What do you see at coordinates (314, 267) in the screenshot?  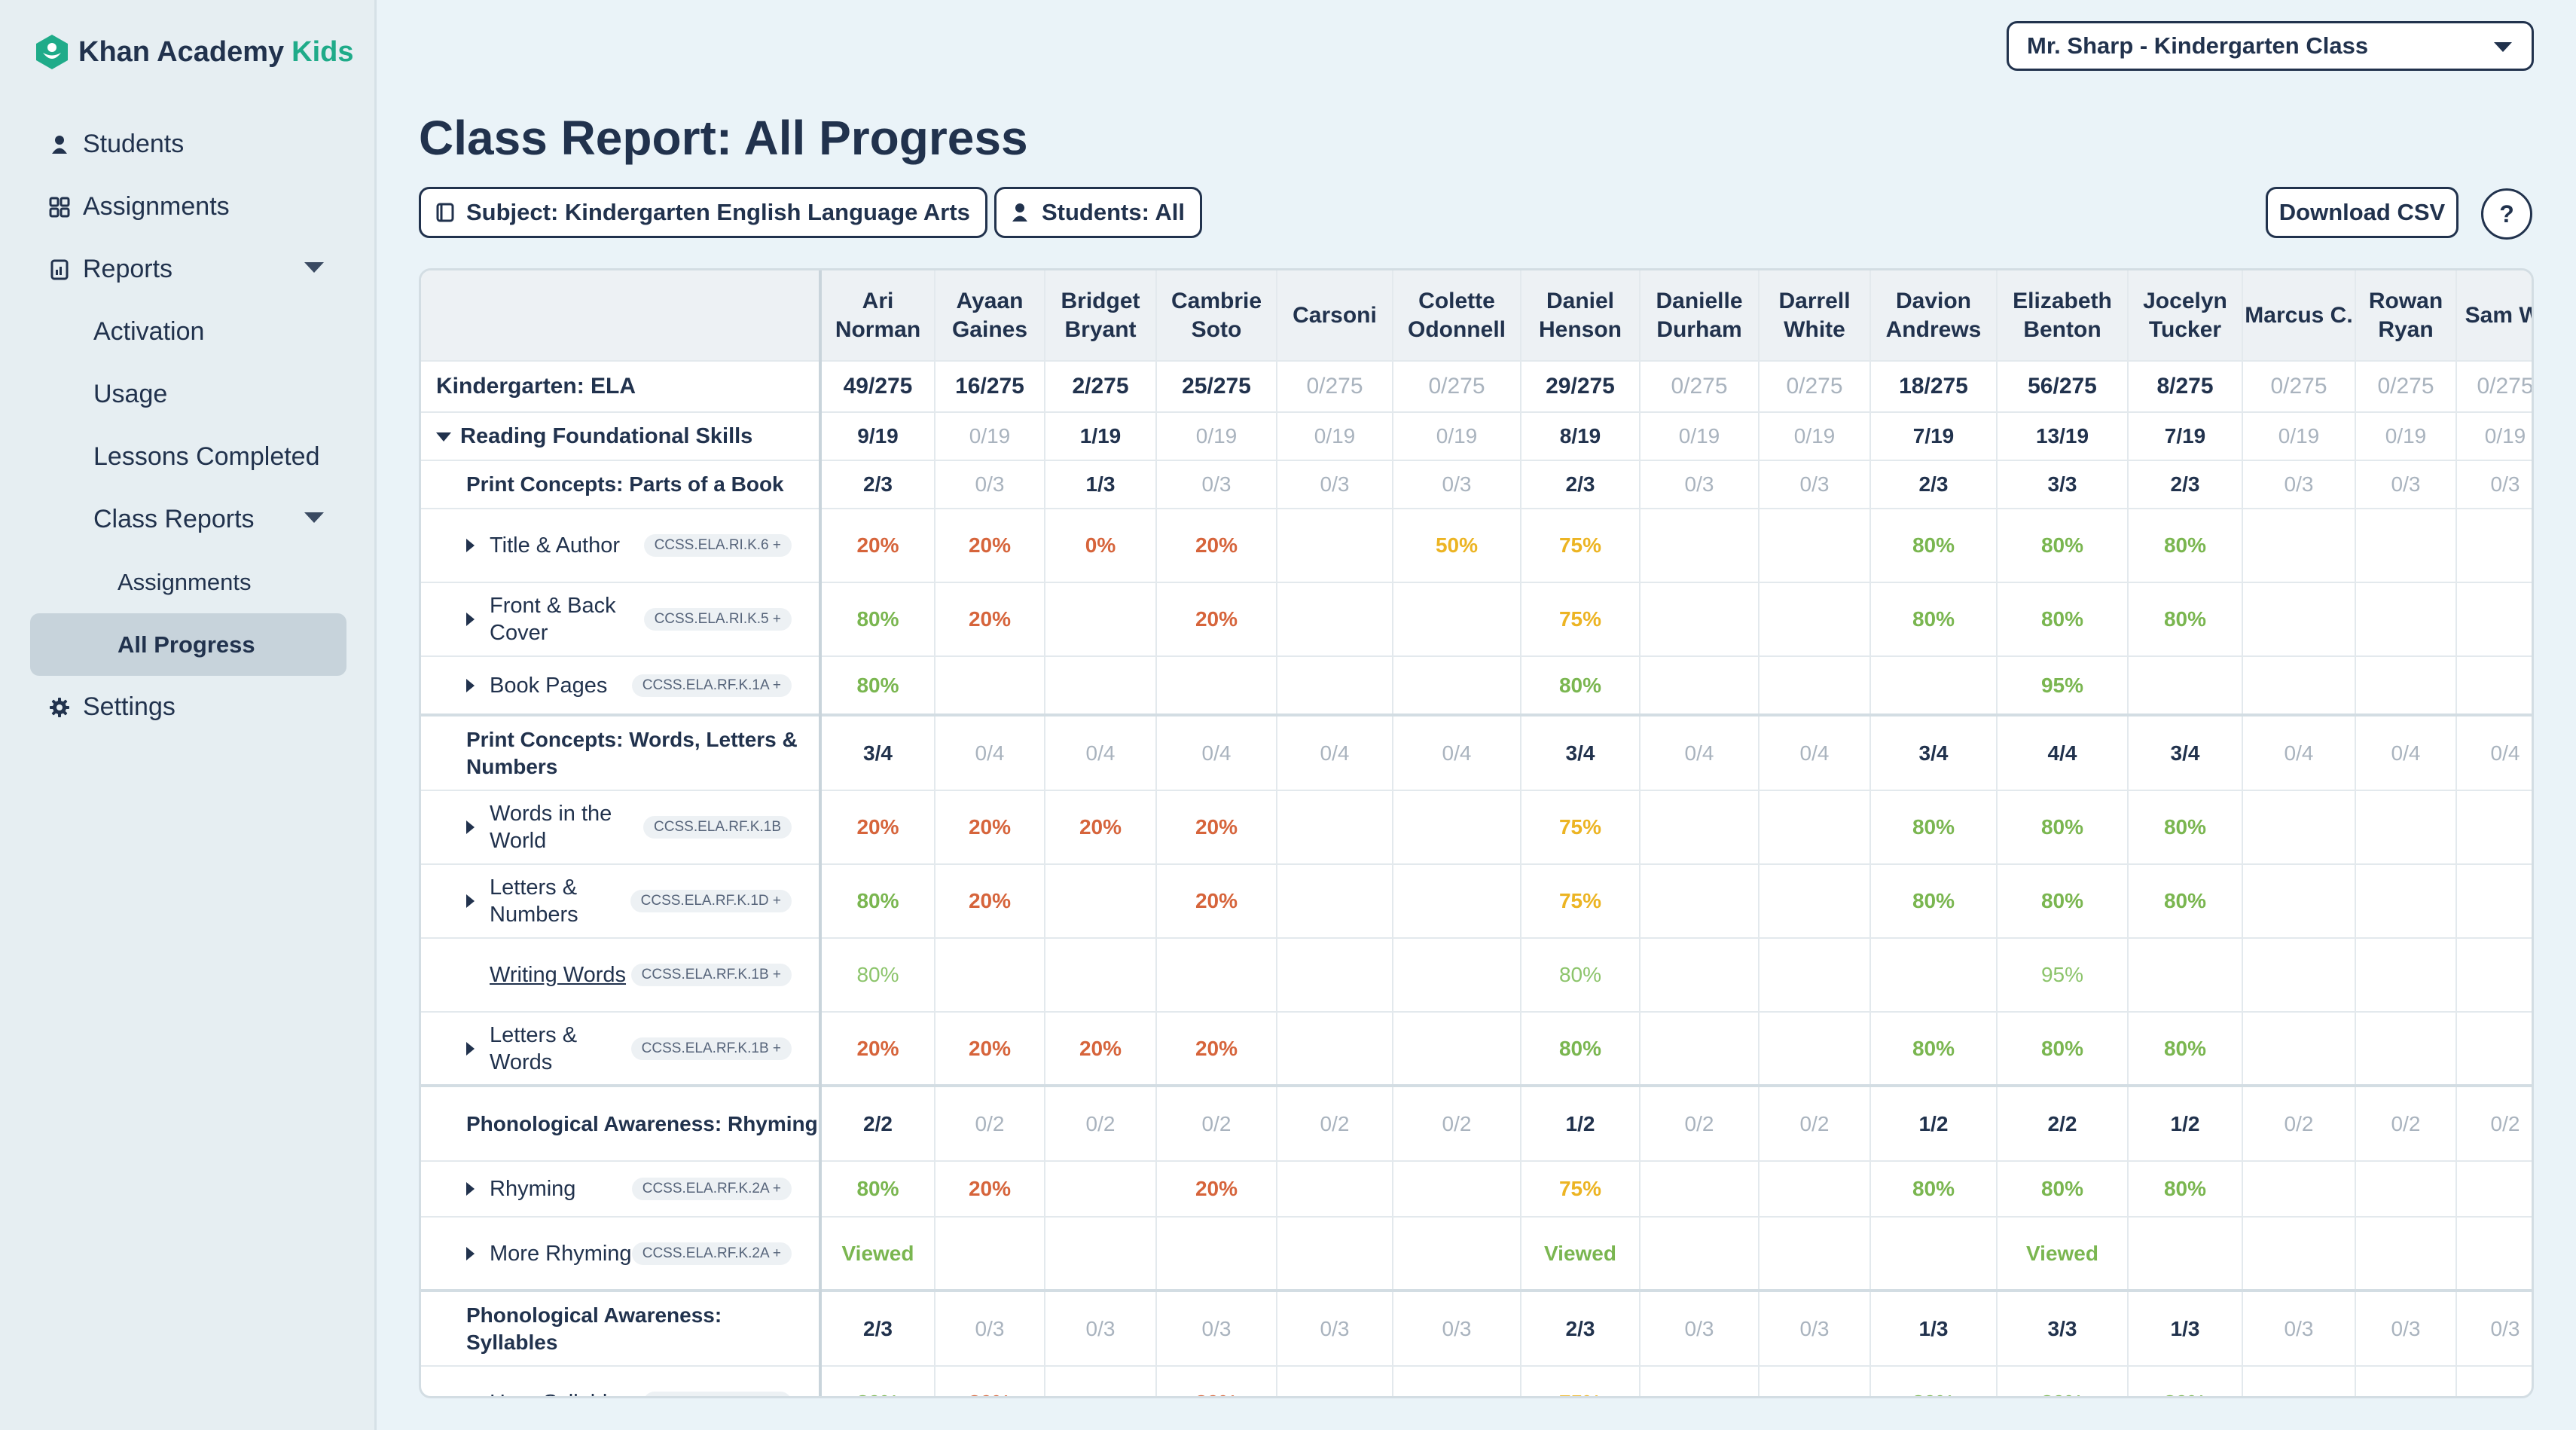 I see `chevron-down-icon` at bounding box center [314, 267].